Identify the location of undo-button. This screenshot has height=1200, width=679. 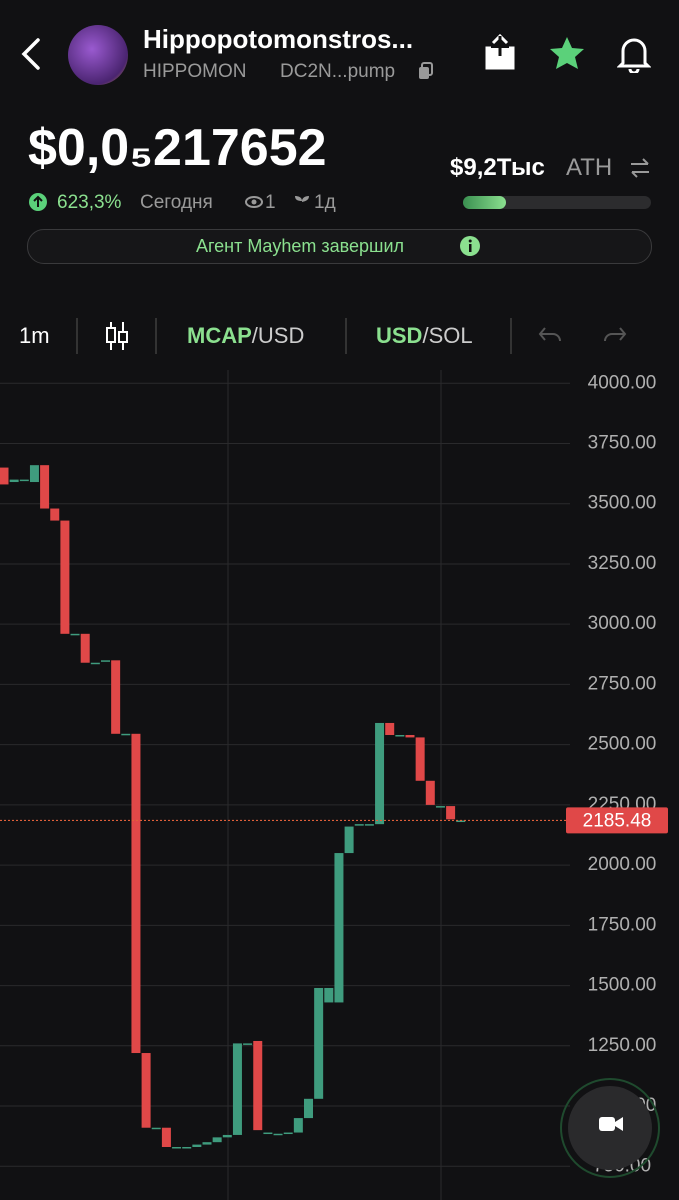
(550, 335).